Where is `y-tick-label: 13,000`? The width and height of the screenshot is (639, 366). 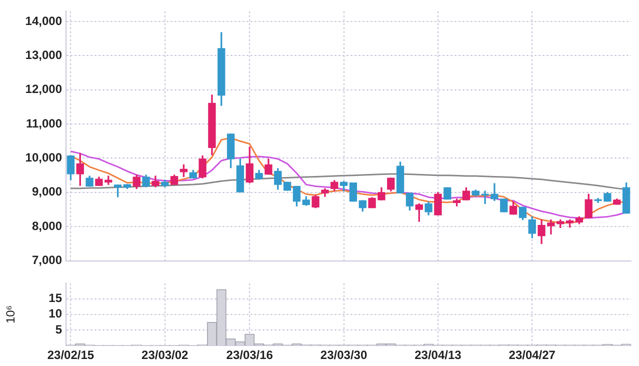 y-tick-label: 13,000 is located at coordinates (43, 55).